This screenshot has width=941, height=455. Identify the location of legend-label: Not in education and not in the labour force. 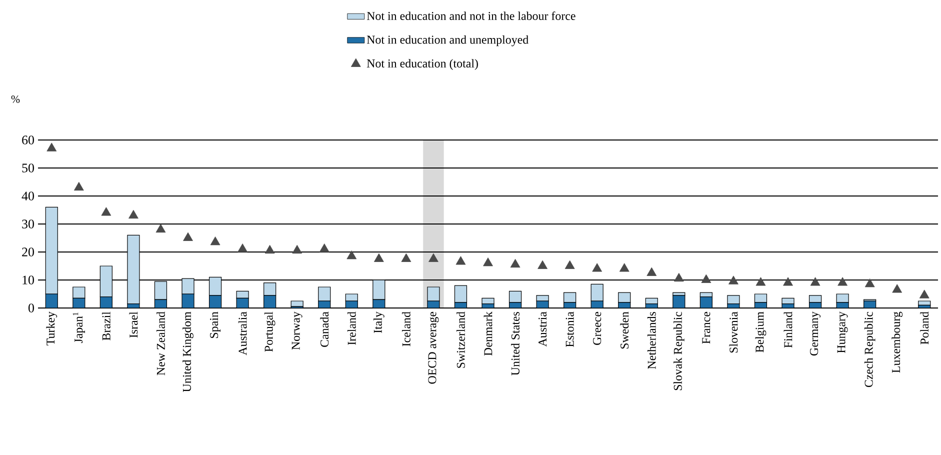
(471, 15).